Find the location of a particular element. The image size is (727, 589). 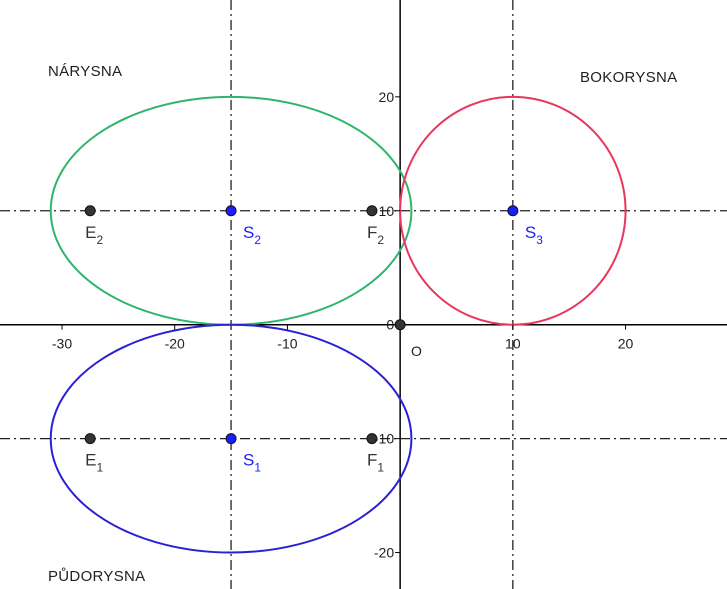

y-tick-label: 20 is located at coordinates (387, 97).